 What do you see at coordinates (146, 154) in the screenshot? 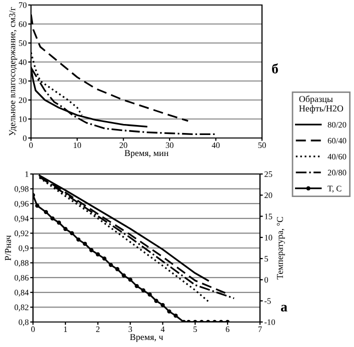
I see `x-axis-title: Время, мин` at bounding box center [146, 154].